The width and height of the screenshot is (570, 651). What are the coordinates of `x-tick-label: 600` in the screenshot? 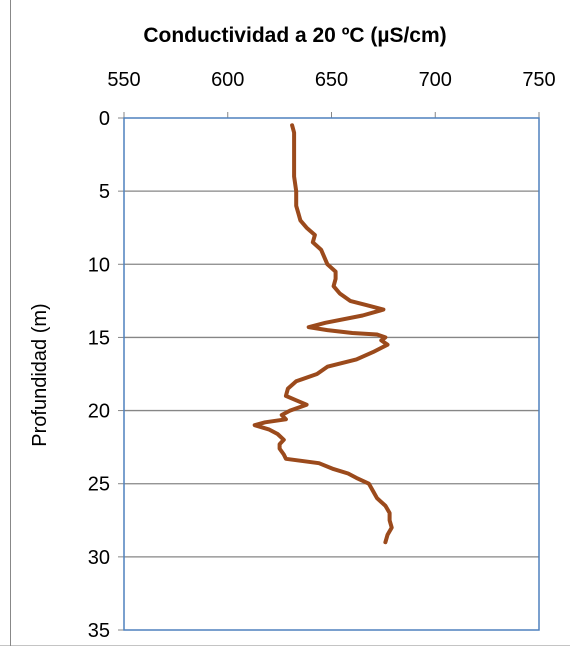 It's located at (227, 80).